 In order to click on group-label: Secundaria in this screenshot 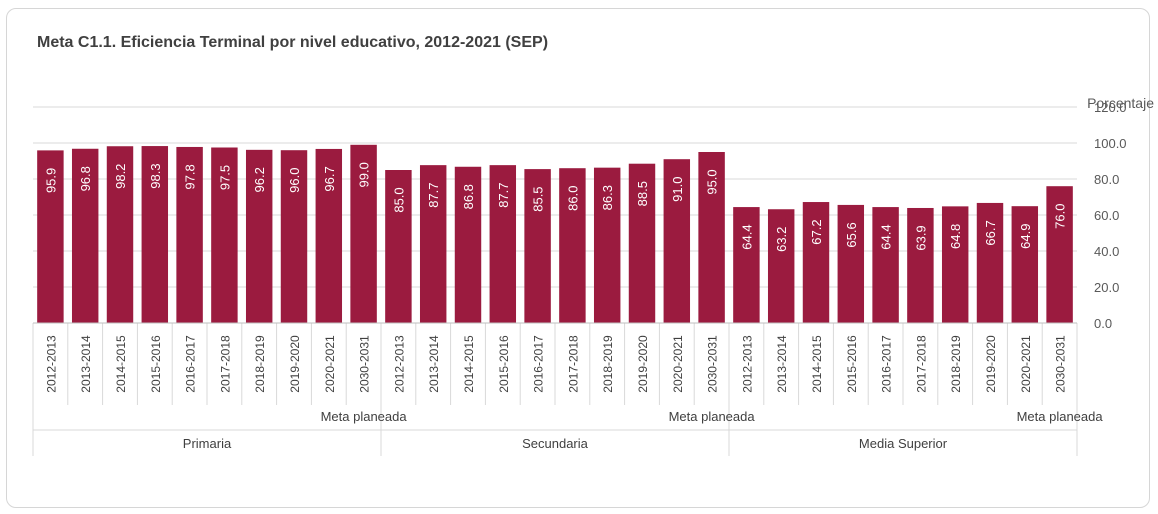, I will do `click(555, 443)`.